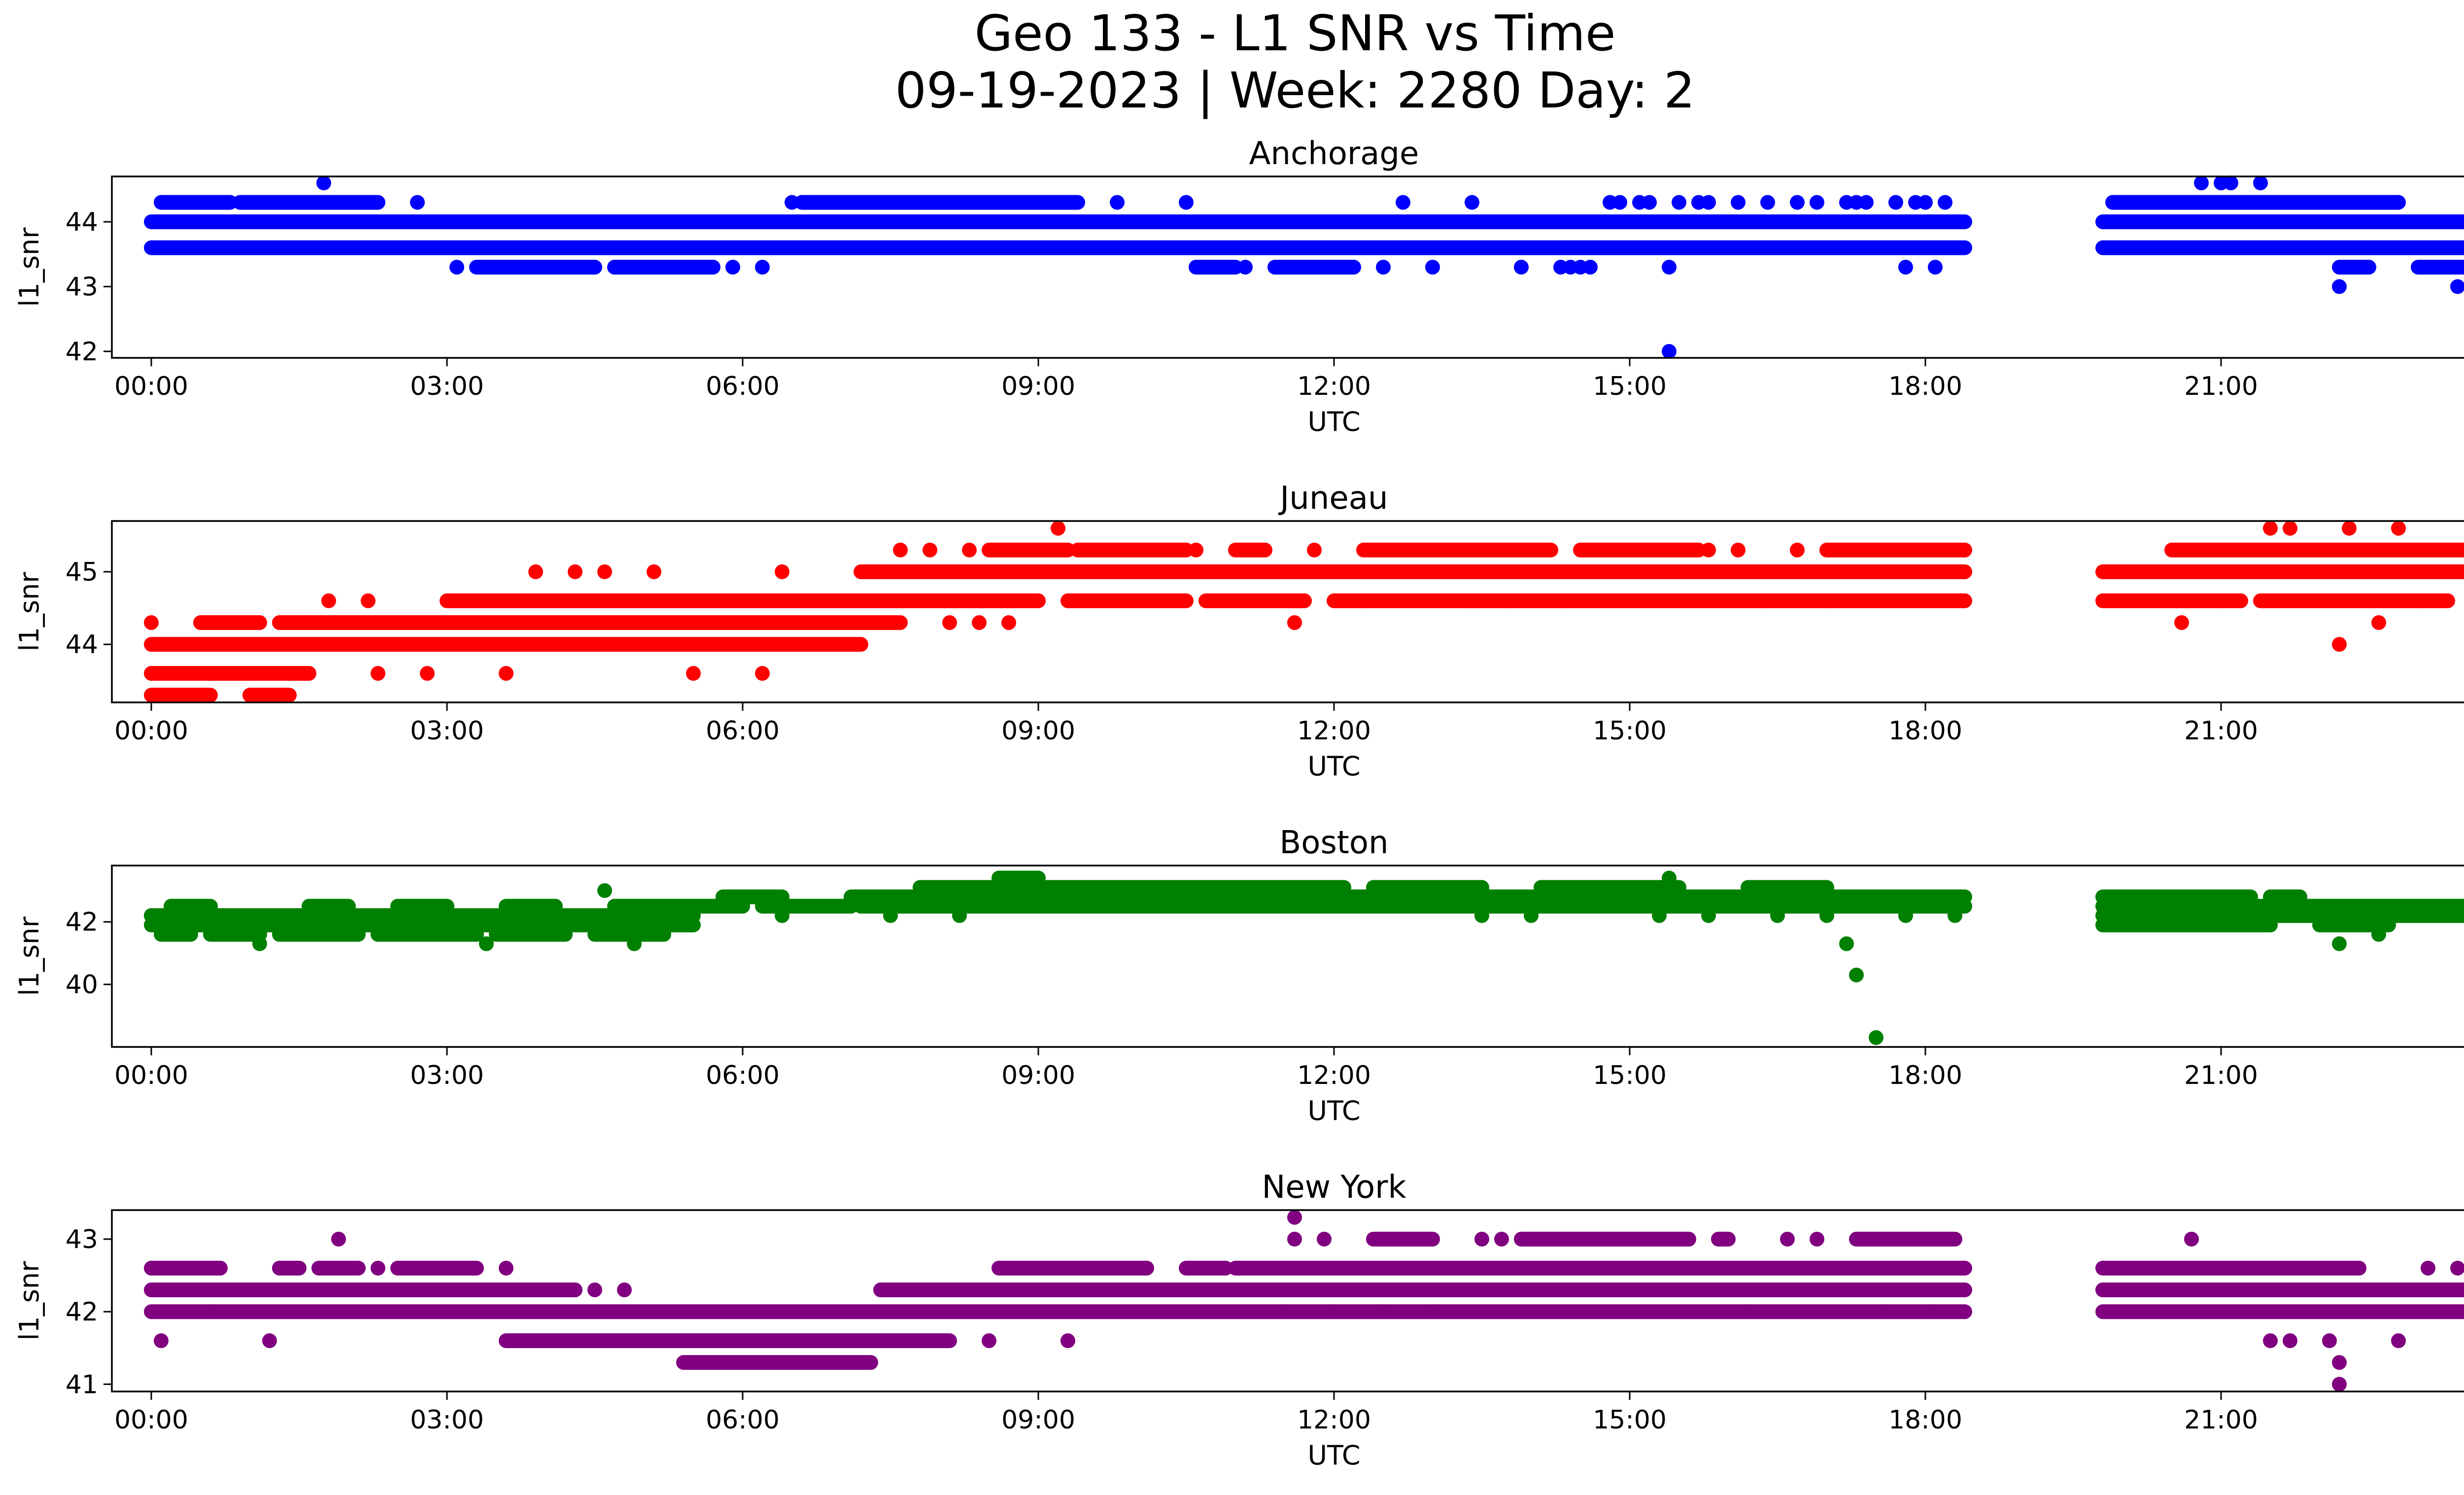 Image resolution: width=2464 pixels, height=1495 pixels. I want to click on x-tick-label: 00:00, so click(151, 731).